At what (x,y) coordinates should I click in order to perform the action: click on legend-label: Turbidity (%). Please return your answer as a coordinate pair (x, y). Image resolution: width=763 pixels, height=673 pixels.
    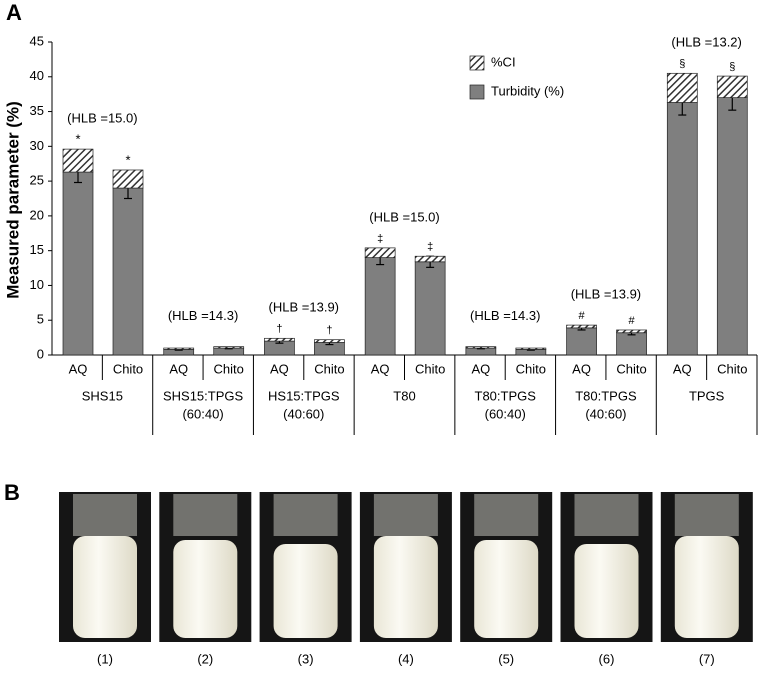
    Looking at the image, I should click on (527, 90).